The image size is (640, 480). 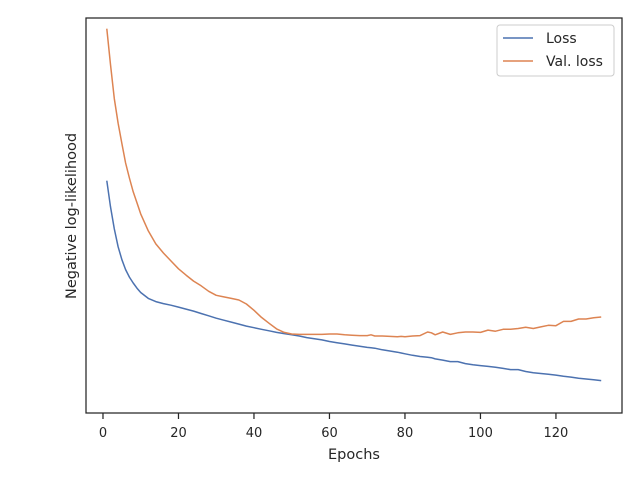 What do you see at coordinates (254, 433) in the screenshot?
I see `x-tick-label: 40` at bounding box center [254, 433].